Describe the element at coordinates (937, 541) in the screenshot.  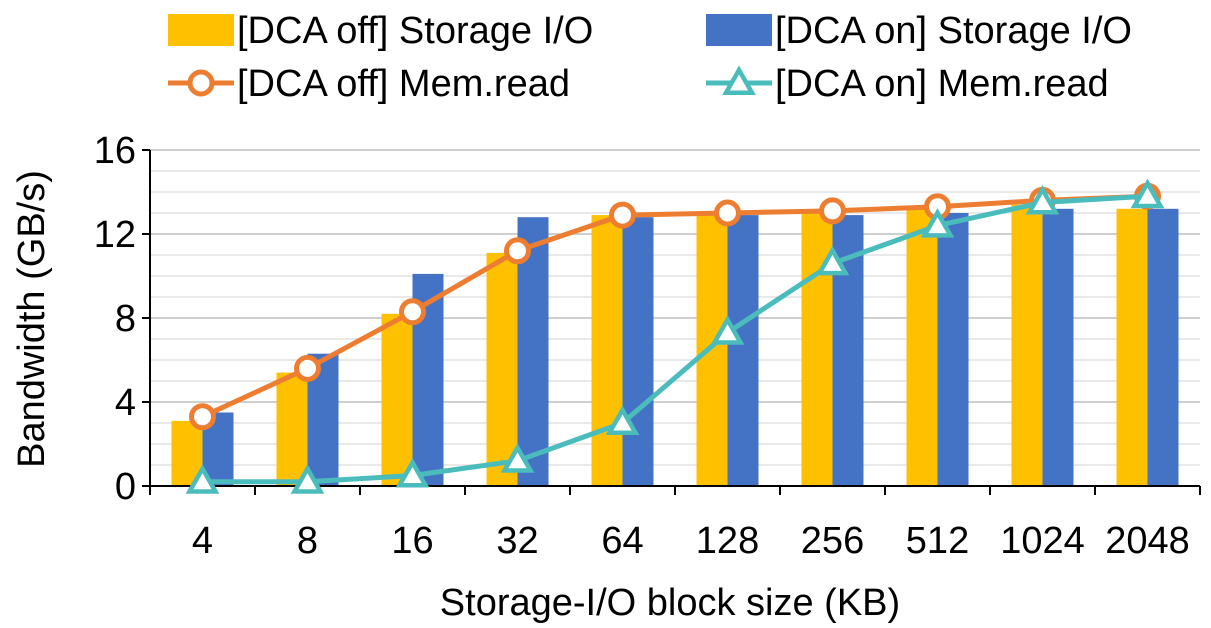
I see `x-tick-label: 512` at that location.